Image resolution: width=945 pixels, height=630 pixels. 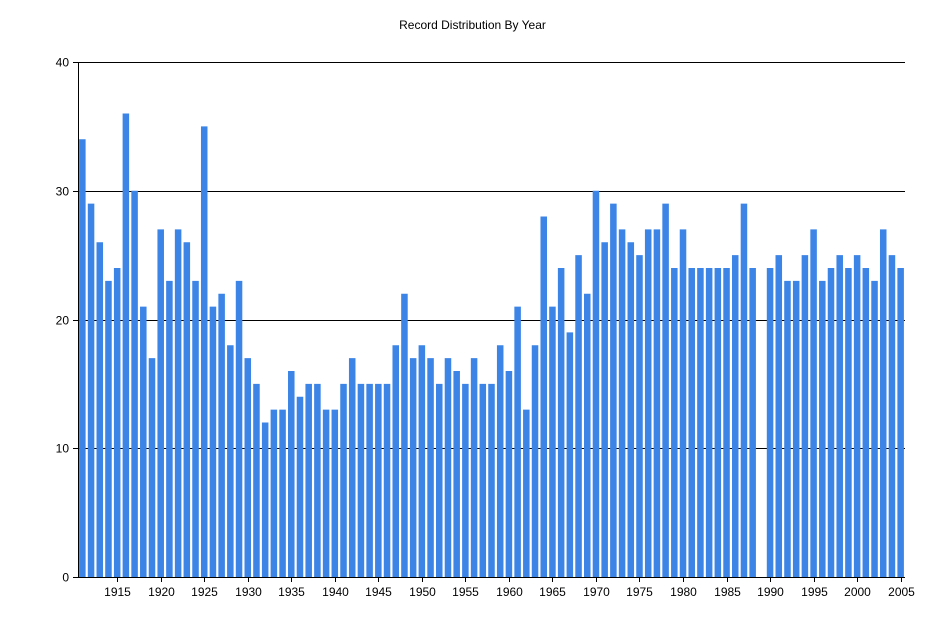 I want to click on bar-1957, so click(x=483, y=480).